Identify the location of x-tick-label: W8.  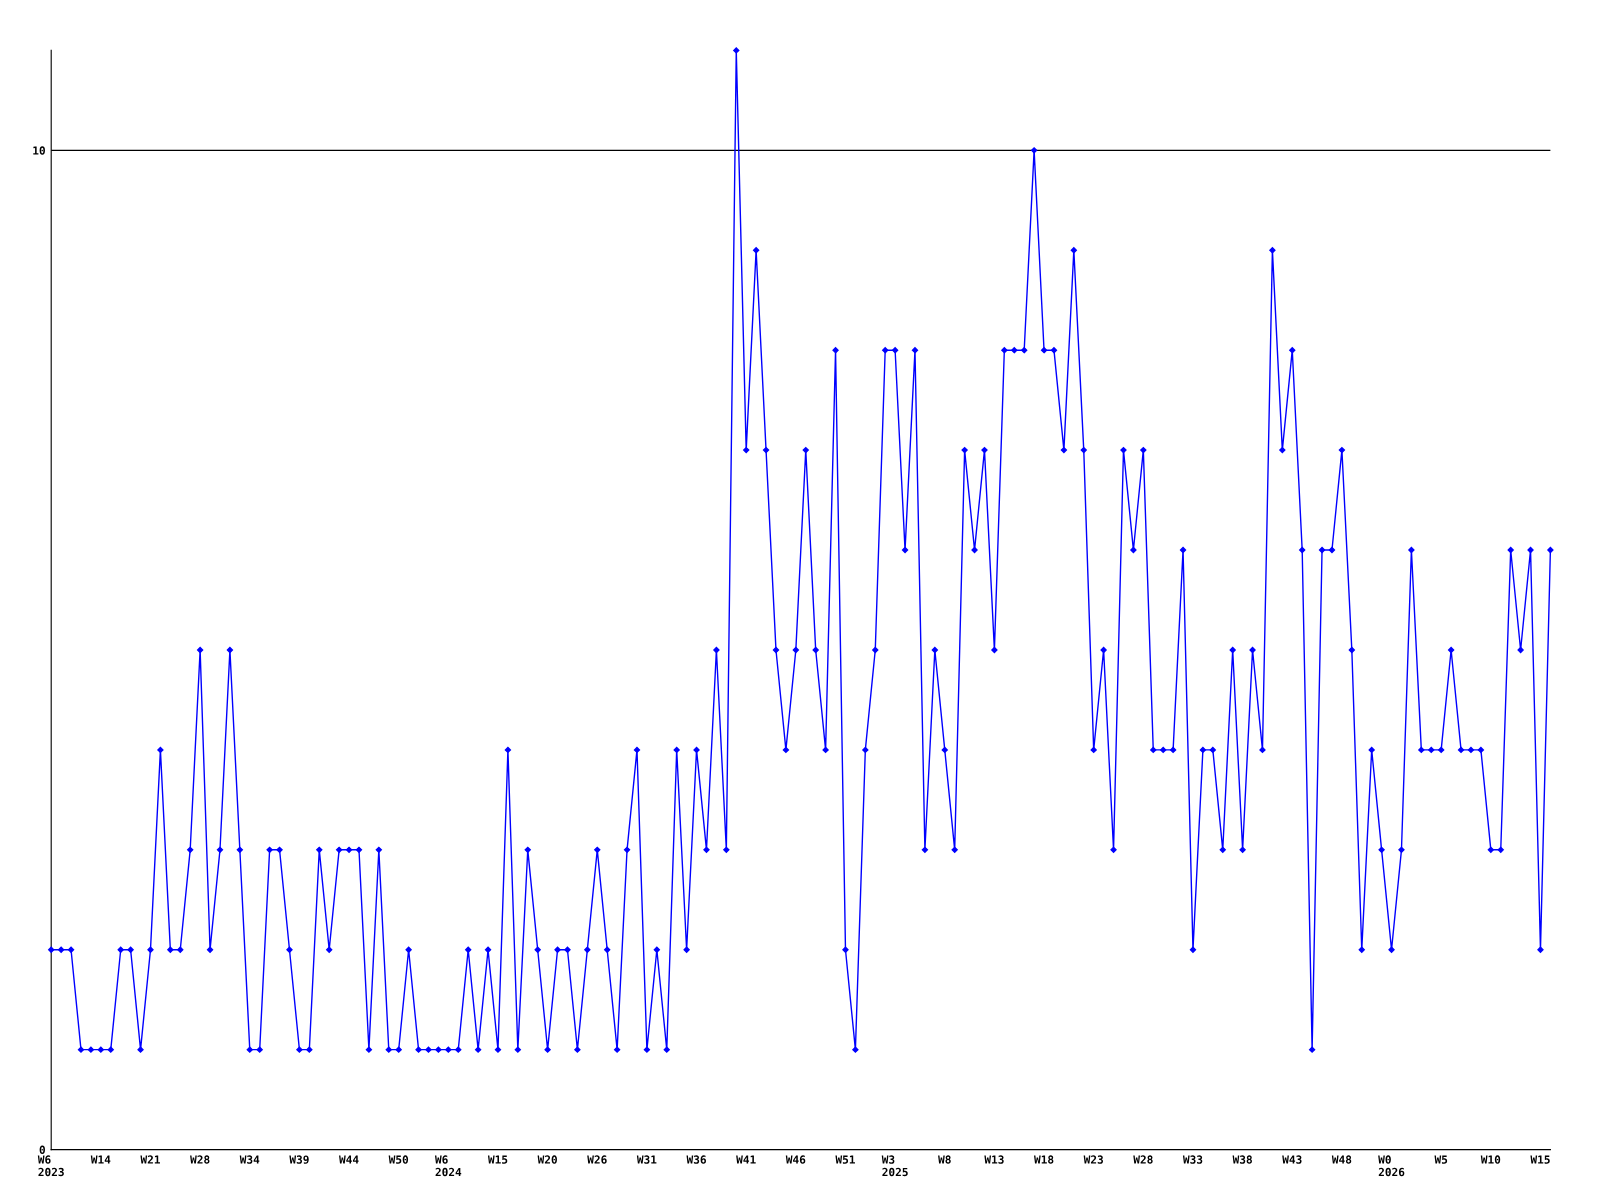
(944, 1159).